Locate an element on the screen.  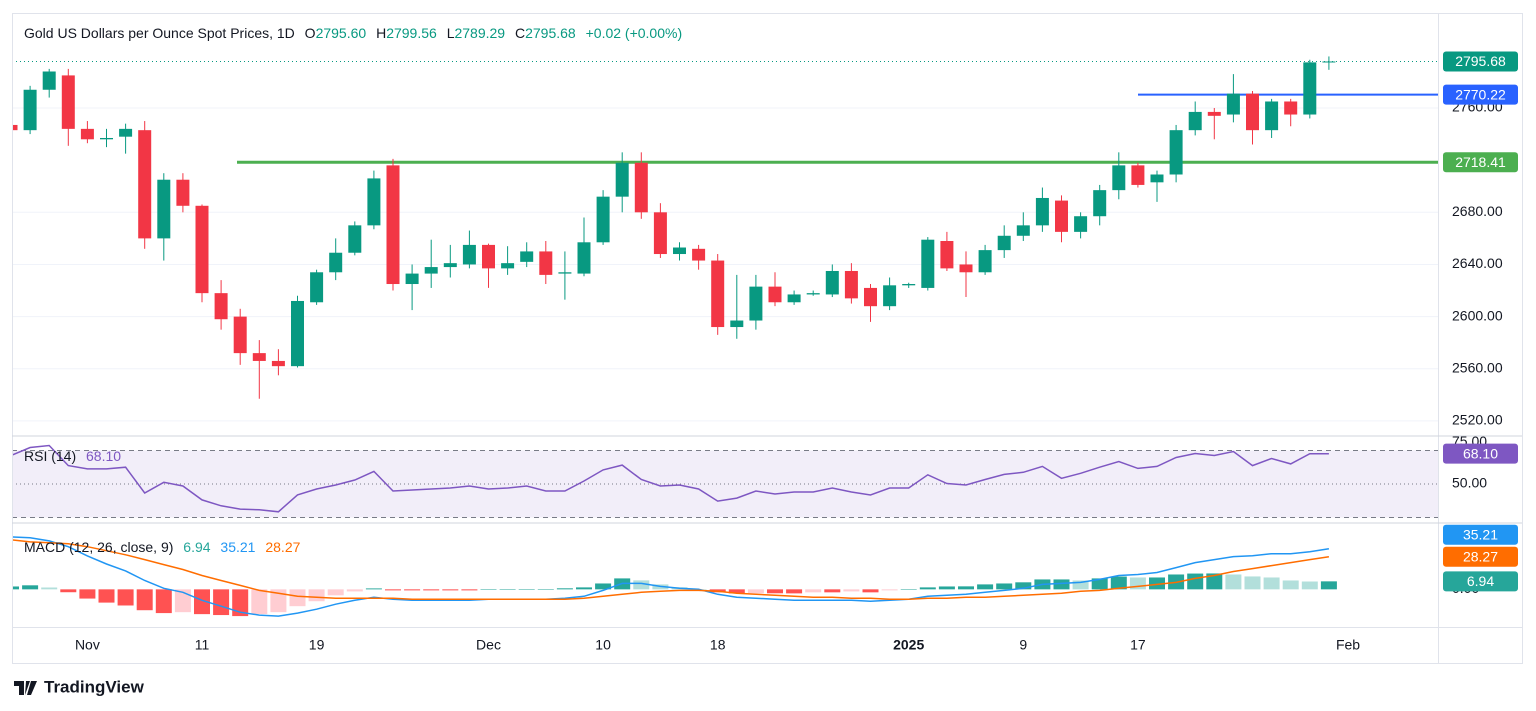
x-tick-label: 11 is located at coordinates (202, 645).